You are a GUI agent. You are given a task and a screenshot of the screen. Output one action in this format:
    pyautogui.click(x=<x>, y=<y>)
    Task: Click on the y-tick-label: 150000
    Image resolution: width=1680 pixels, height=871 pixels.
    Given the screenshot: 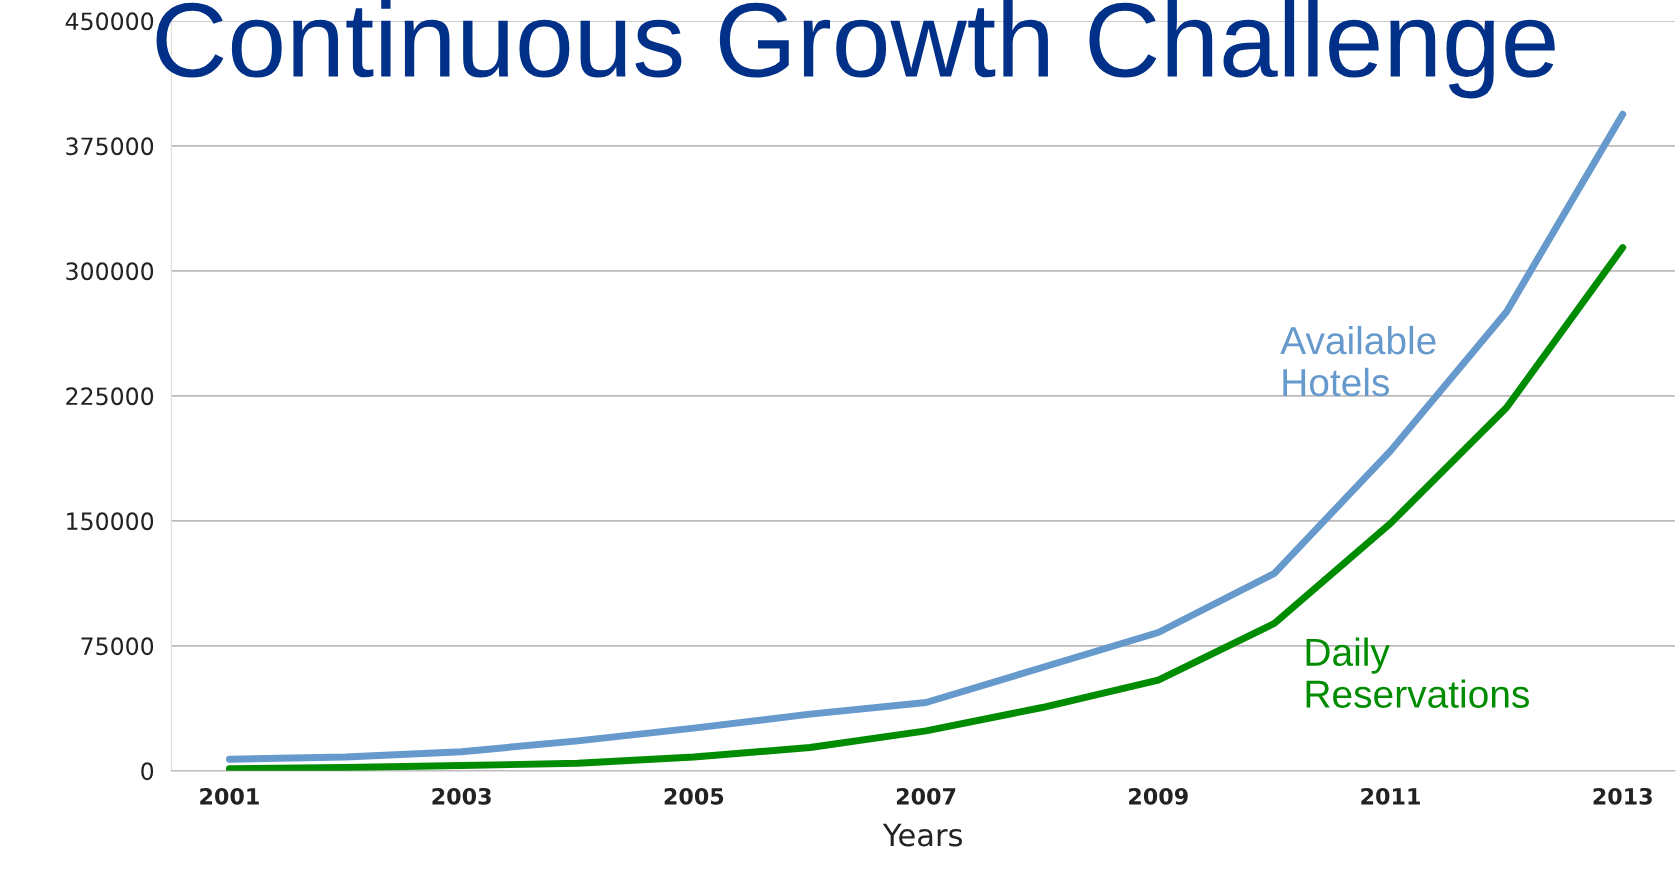 What is the action you would take?
    pyautogui.click(x=110, y=521)
    